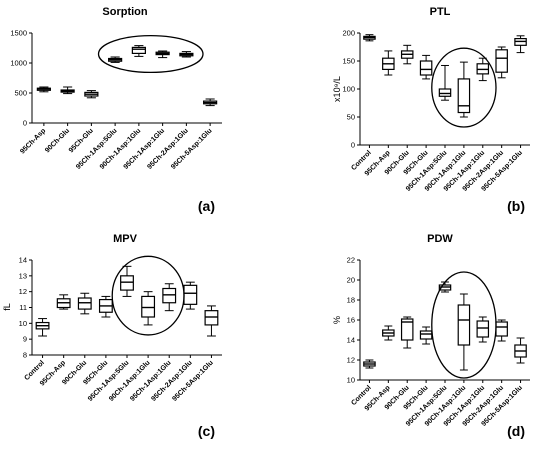 The height and width of the screenshot is (449, 550). I want to click on panel-title: Sorption, so click(124, 12).